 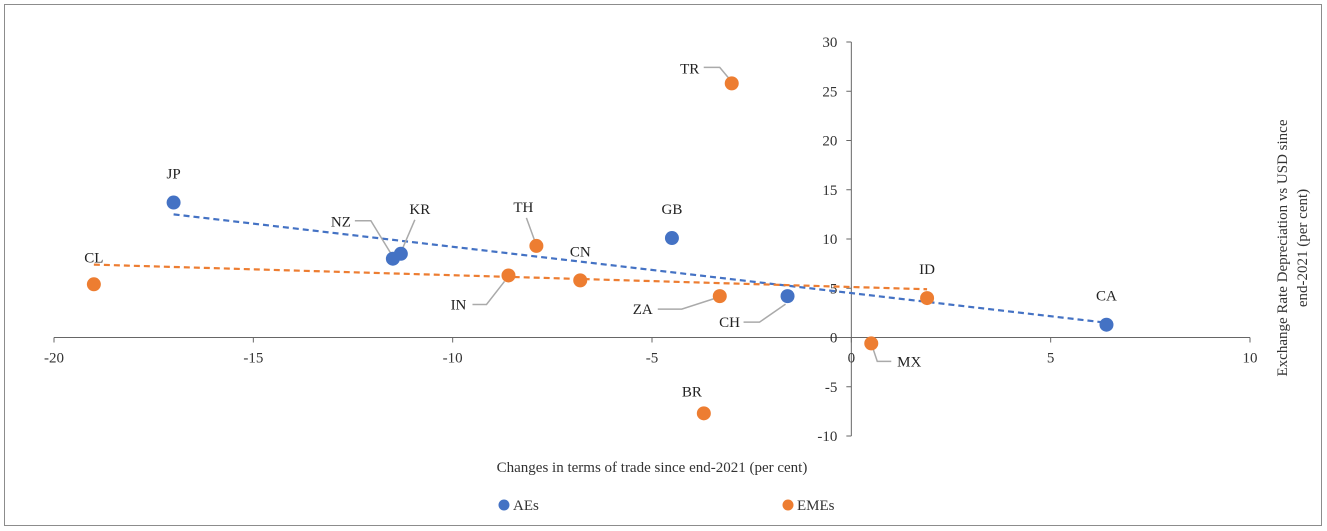 What do you see at coordinates (419, 210) in the screenshot?
I see `label-kr: KR` at bounding box center [419, 210].